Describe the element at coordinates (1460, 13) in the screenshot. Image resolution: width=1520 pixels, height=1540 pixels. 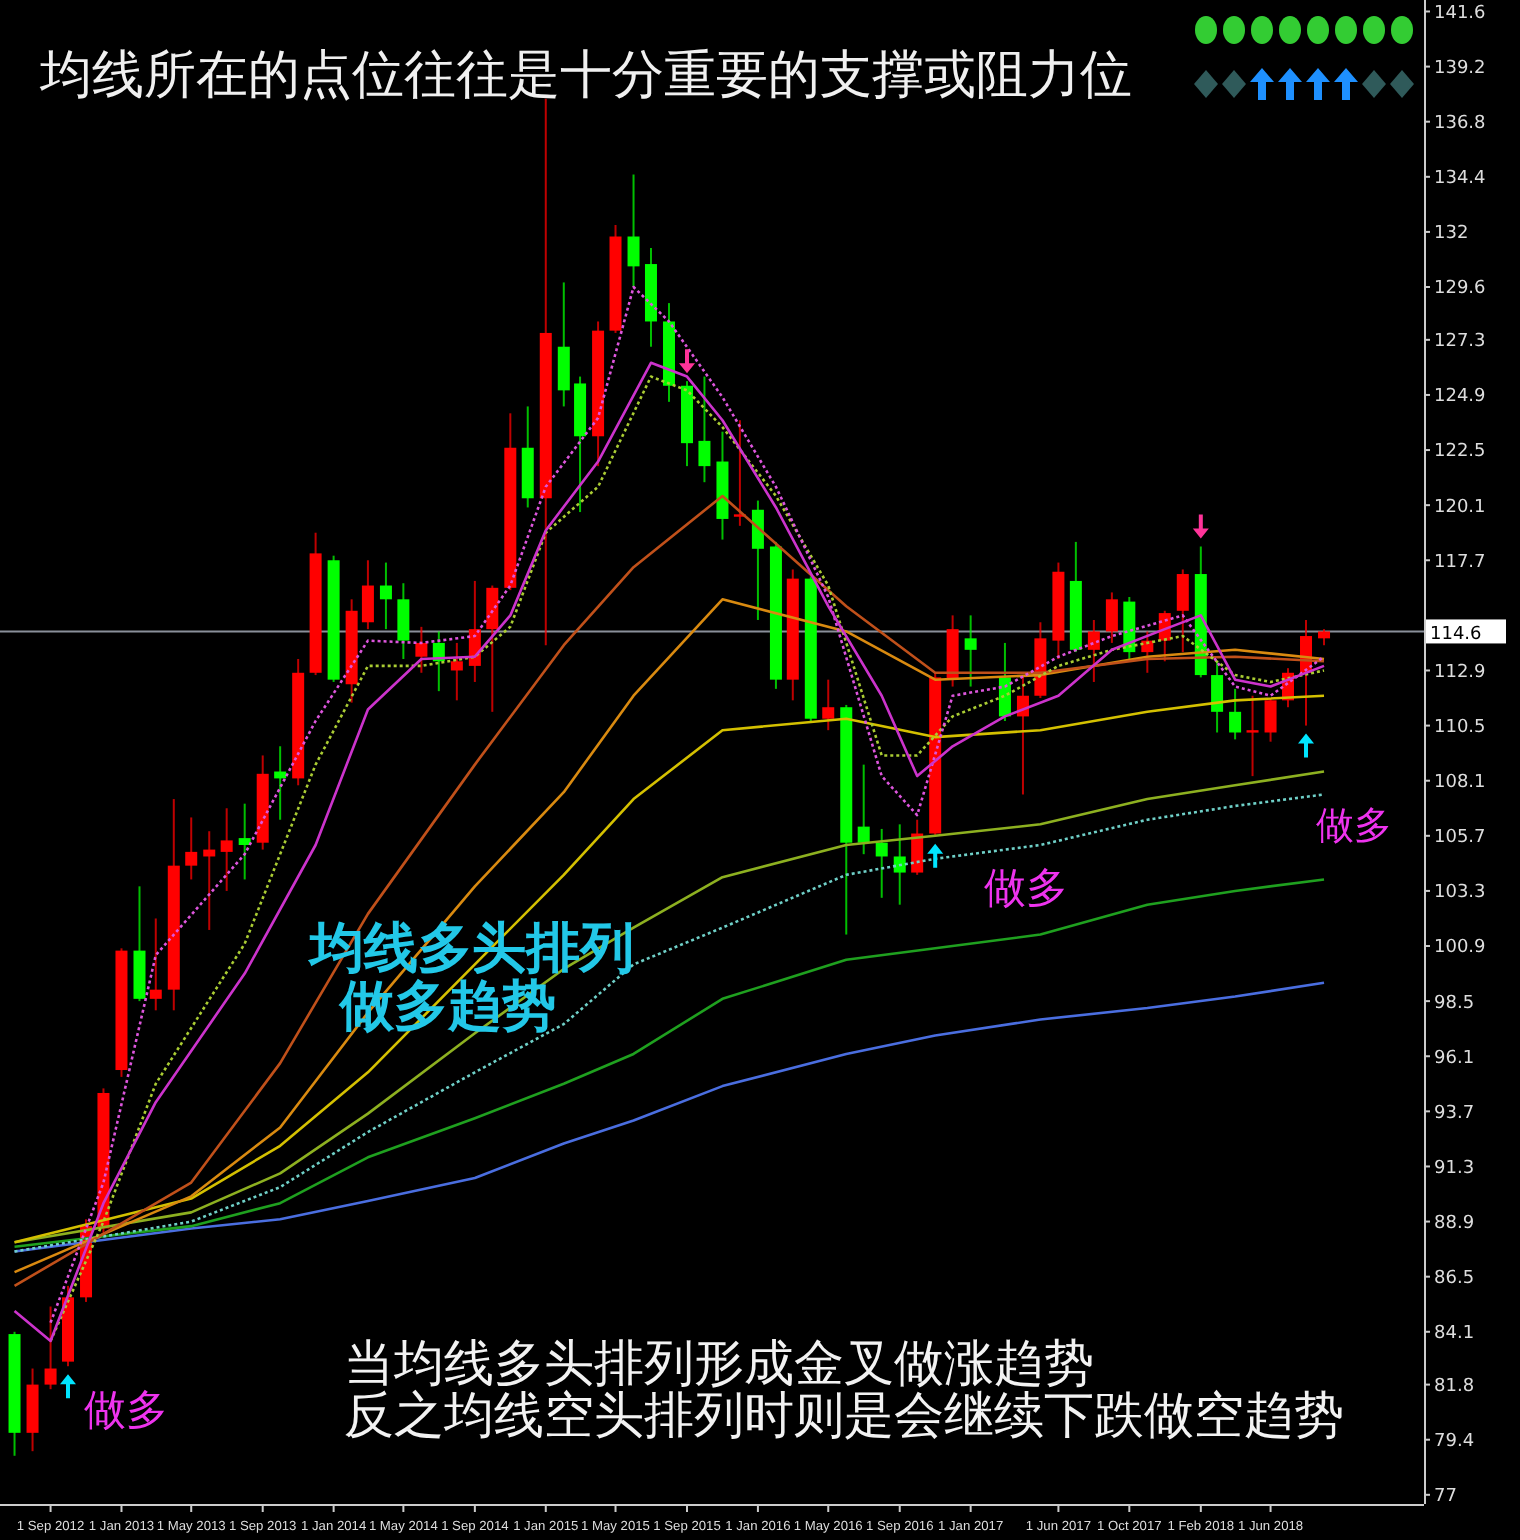
I see `y-tick-label: 141.6` at that location.